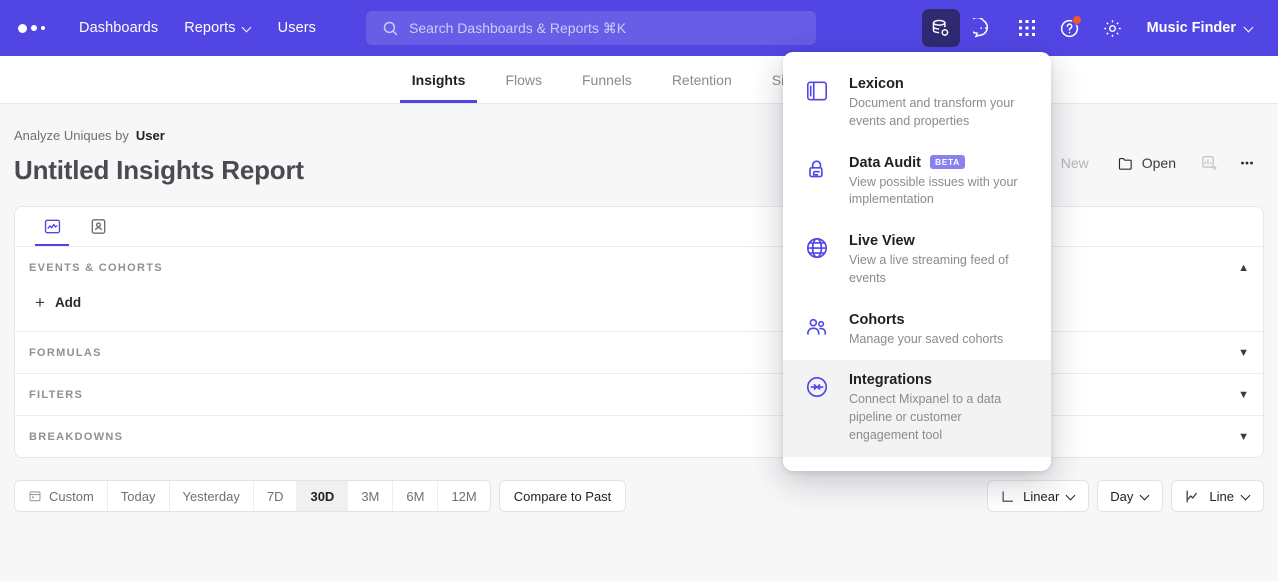 This screenshot has height=581, width=1278. I want to click on settings-icon-button, so click(1113, 28).